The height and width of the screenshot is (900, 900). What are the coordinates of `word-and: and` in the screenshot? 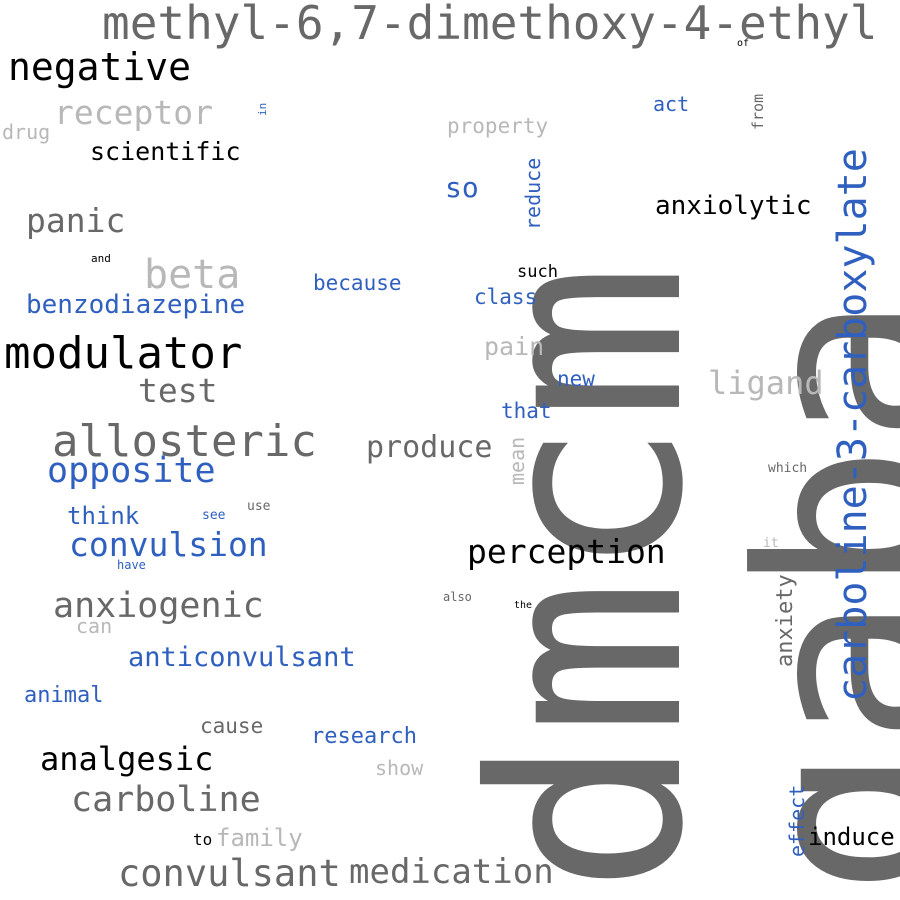 It's located at (101, 258).